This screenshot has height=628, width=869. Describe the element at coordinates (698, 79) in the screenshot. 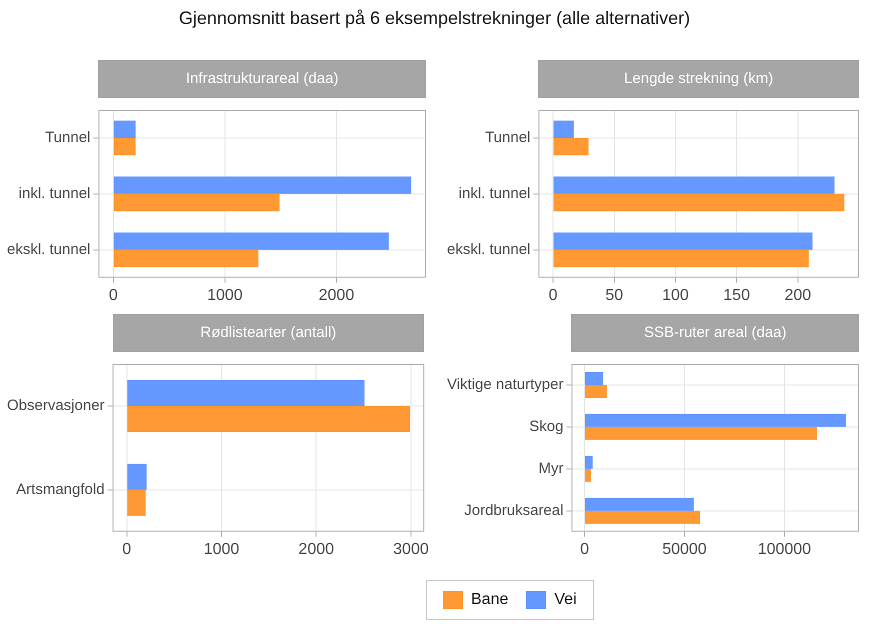

I see `chart-title: Lengde strekning (km)` at that location.